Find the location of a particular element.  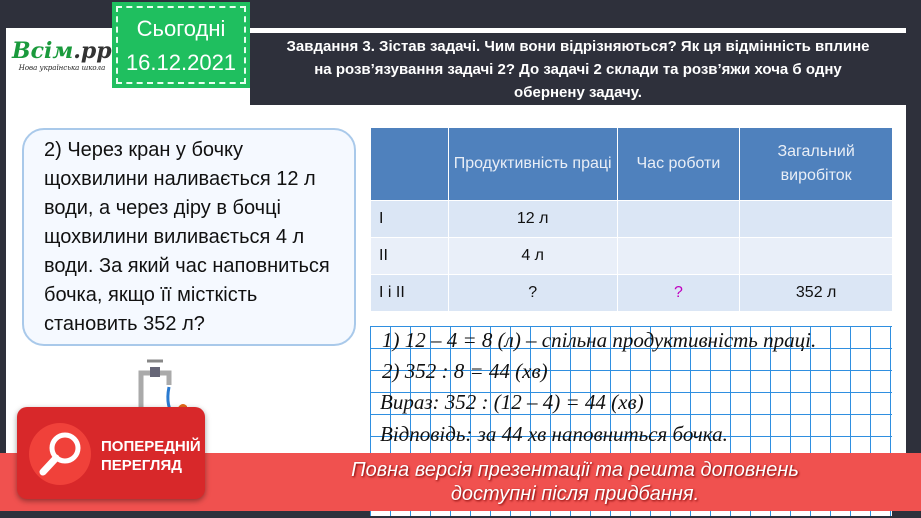

date-badge: Сьогодні 16.12.2021 is located at coordinates (181, 45).